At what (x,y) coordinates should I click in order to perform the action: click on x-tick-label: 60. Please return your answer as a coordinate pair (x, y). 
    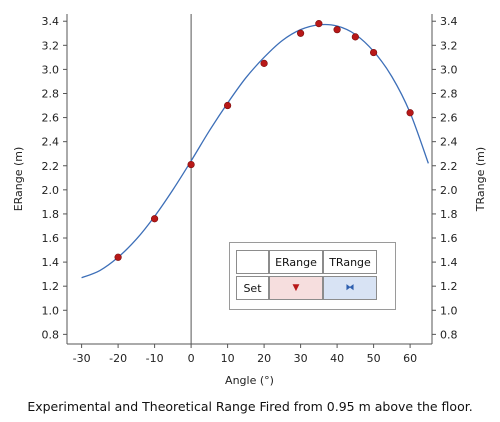
    Looking at the image, I should click on (410, 358).